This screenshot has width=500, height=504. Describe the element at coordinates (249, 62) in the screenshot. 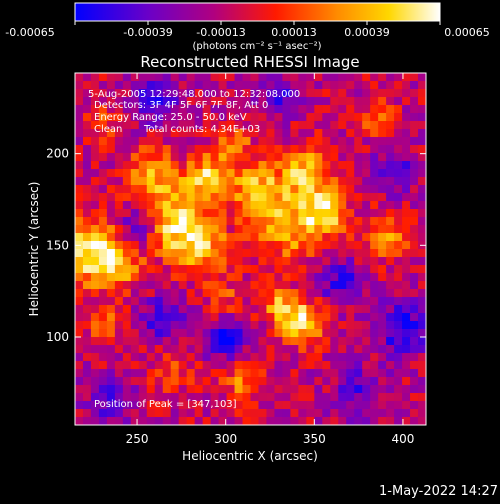

I see `chart-title: Reconstructed RHESSI Image` at that location.